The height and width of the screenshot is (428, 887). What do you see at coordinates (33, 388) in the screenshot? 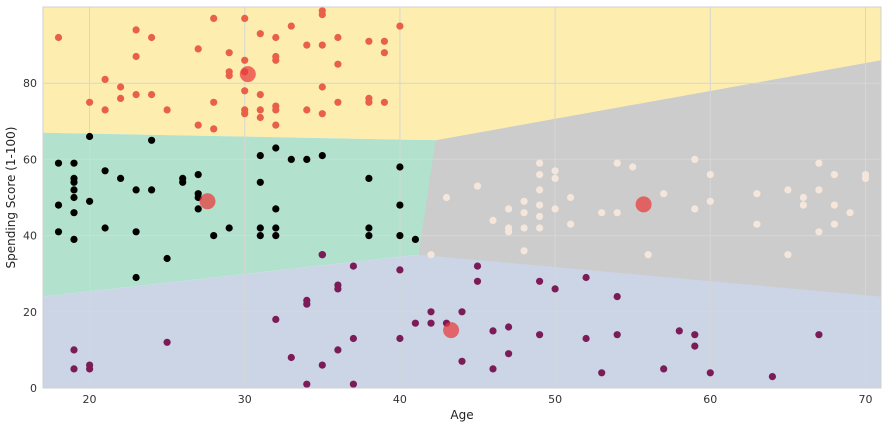
I see `y-tick-label: 0` at bounding box center [33, 388].